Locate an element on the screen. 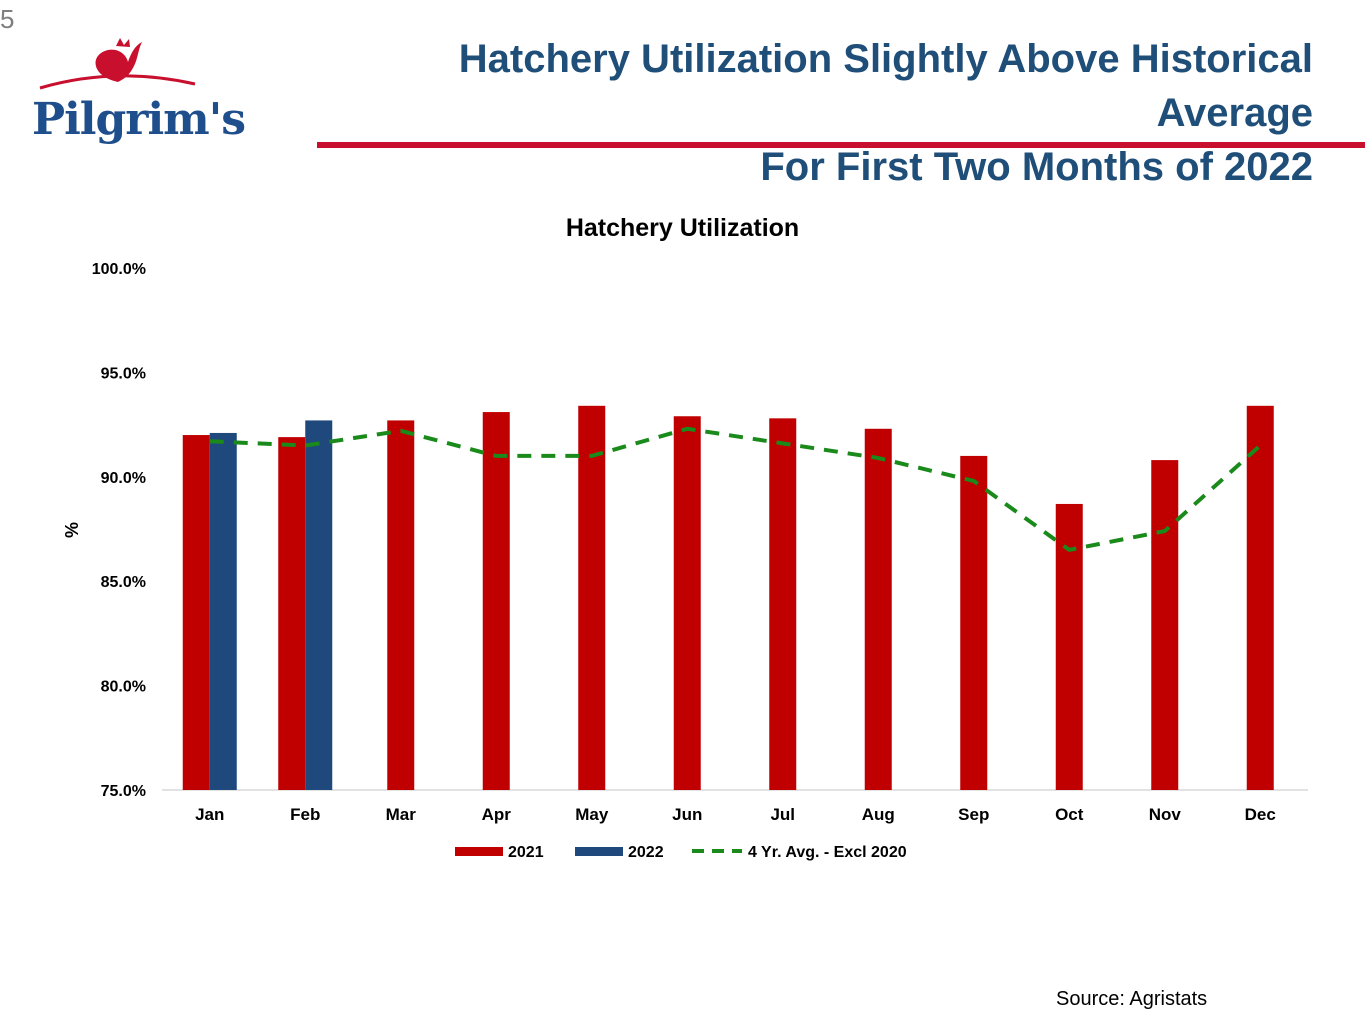  bar-2021-nov is located at coordinates (1165, 625).